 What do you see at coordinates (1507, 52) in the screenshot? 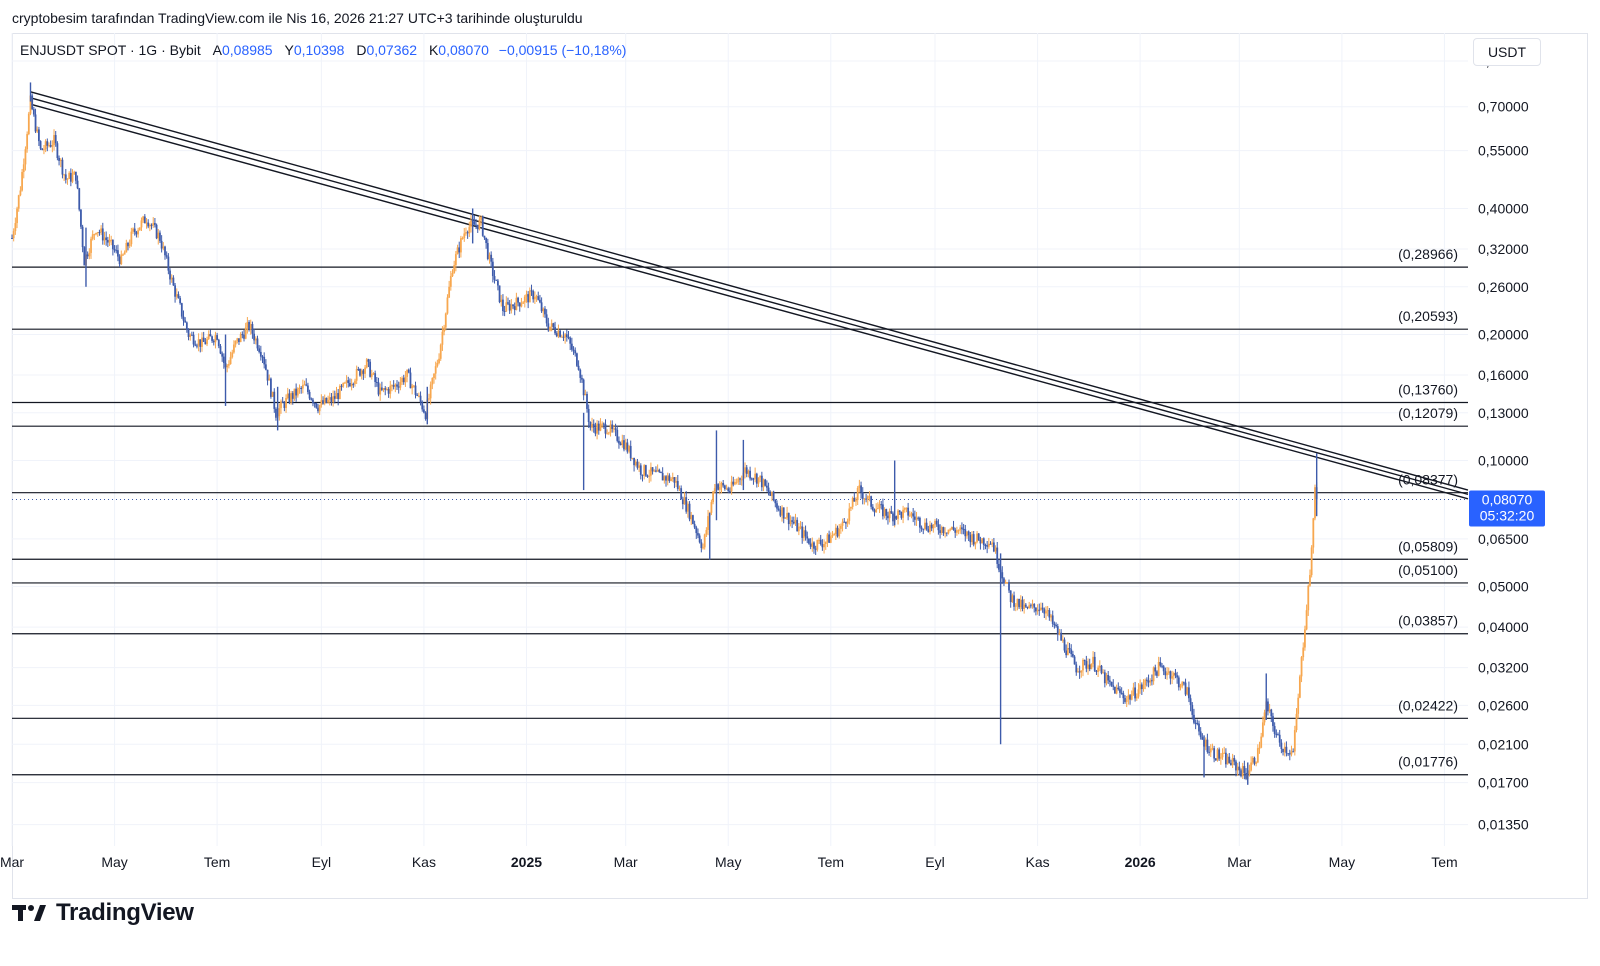
I see `currency-selector: USDT` at bounding box center [1507, 52].